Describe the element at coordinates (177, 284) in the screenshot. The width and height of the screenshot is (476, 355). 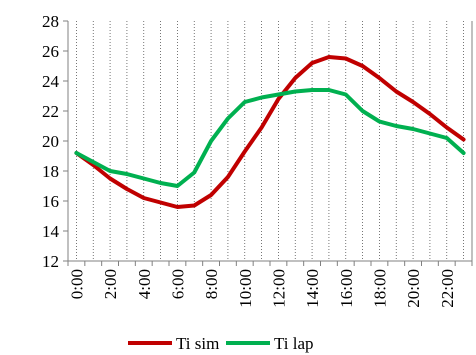
I see `x-tick-label: 6:00` at that location.